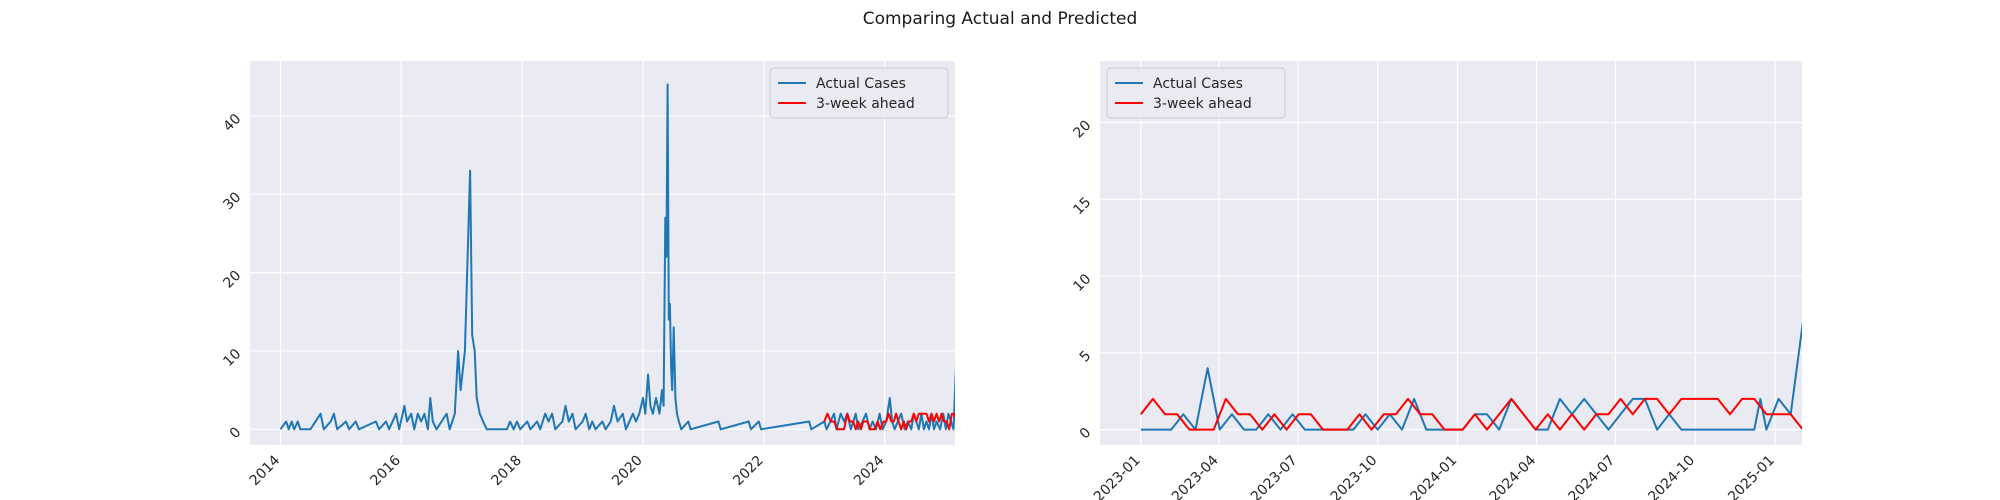 The image size is (2000, 500). I want to click on y-tick-label: 30, so click(232, 201).